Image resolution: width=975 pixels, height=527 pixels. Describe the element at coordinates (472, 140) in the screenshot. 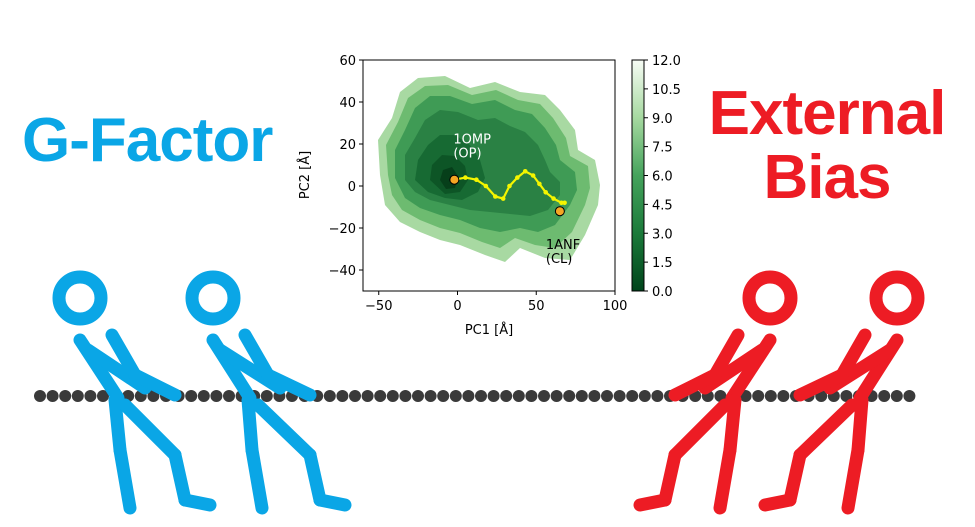

I see `annotation-name: 1OMP` at that location.